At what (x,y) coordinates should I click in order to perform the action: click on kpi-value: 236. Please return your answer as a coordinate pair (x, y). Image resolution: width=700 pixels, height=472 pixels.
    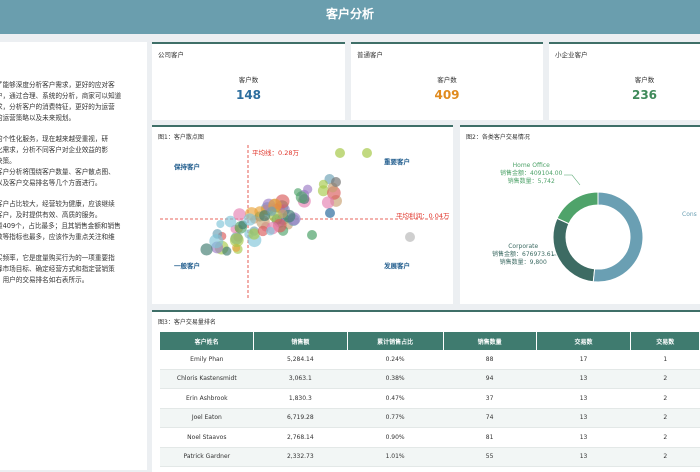
    Looking at the image, I should click on (634, 95).